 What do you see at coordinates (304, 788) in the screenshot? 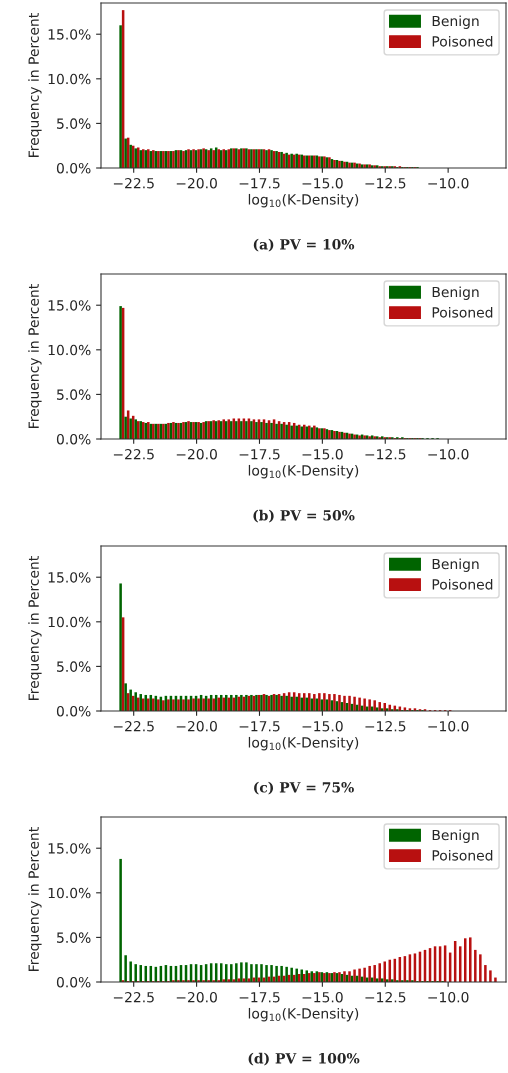
I see `text: (c) PV = 75%` at bounding box center [304, 788].